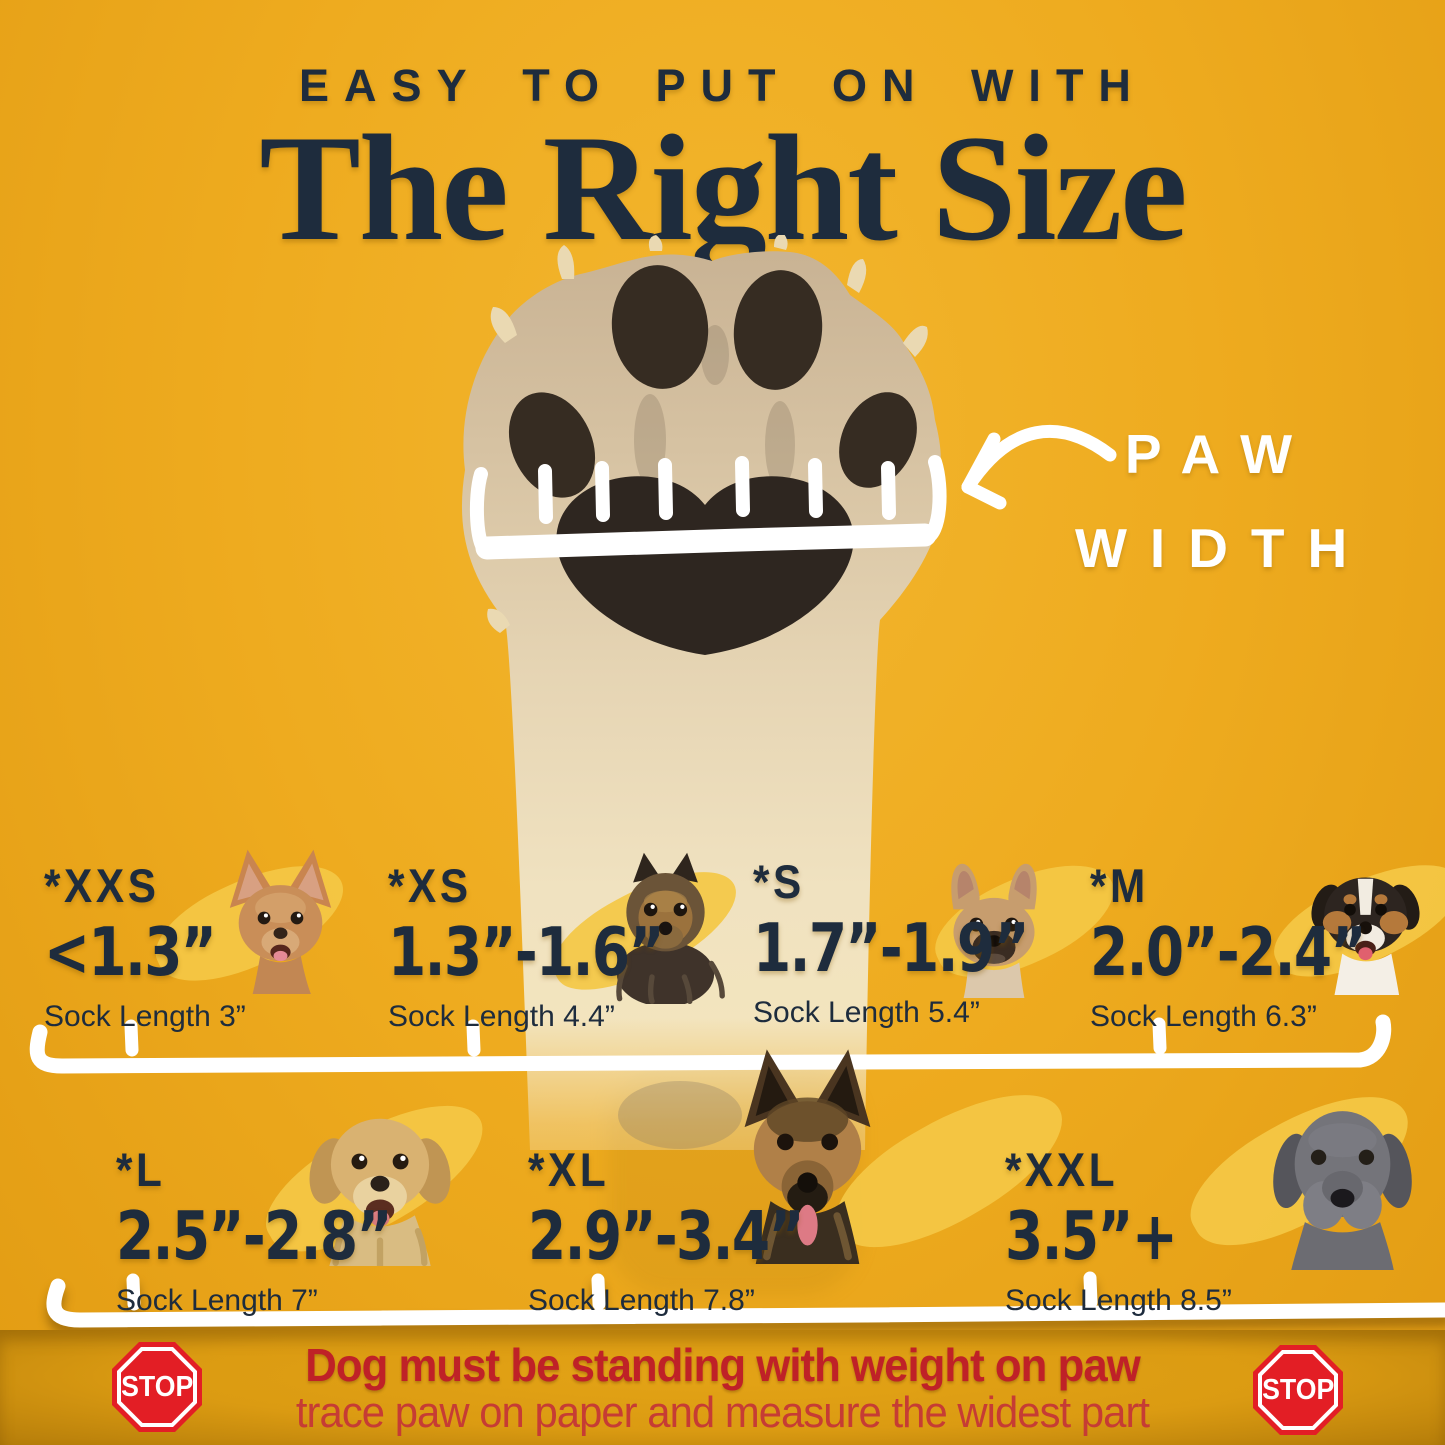 This screenshot has width=1445, height=1445. I want to click on page-title: The Right Size, so click(723, 188).